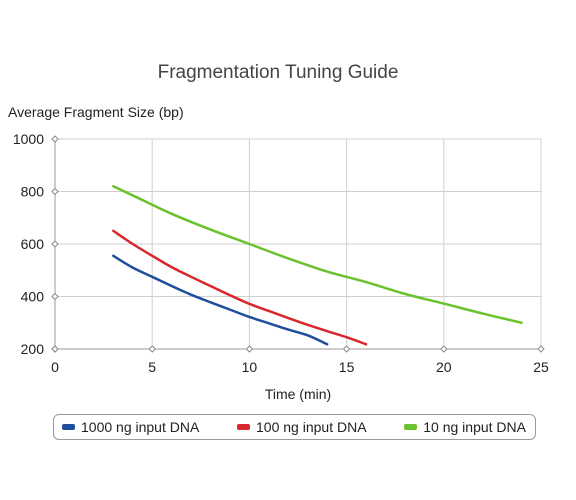 Image resolution: width=576 pixels, height=500 pixels. What do you see at coordinates (278, 72) in the screenshot?
I see `chart-title: Fragmentation Tuning Guide` at bounding box center [278, 72].